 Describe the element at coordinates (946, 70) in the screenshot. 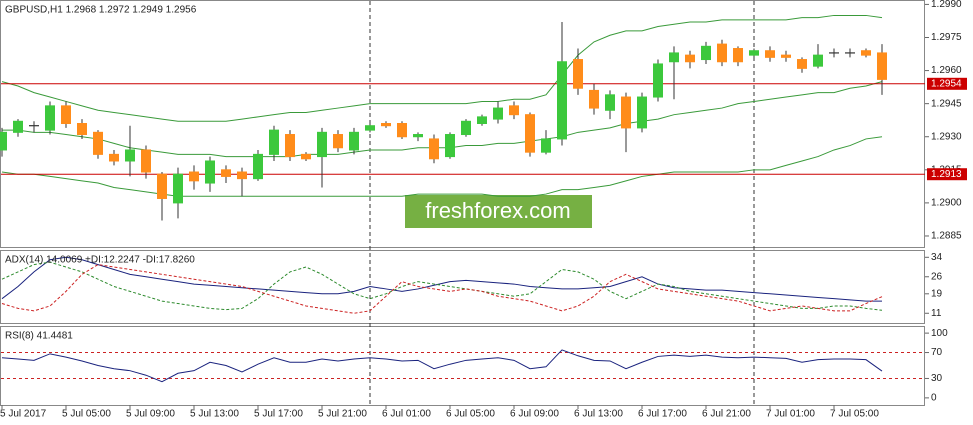

I see `y-tick-label: 1.2960` at that location.